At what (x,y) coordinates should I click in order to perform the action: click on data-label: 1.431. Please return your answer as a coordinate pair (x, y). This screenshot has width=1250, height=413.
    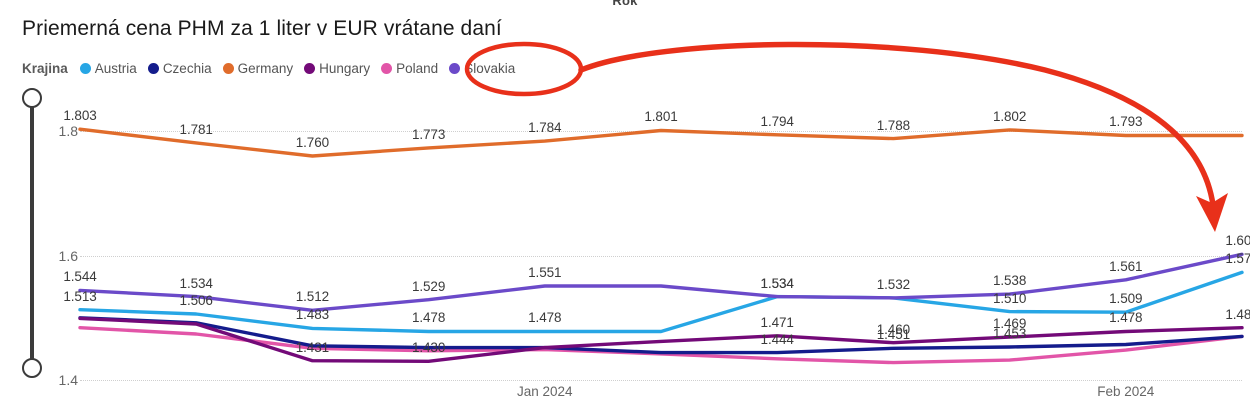
    Looking at the image, I should click on (312, 347).